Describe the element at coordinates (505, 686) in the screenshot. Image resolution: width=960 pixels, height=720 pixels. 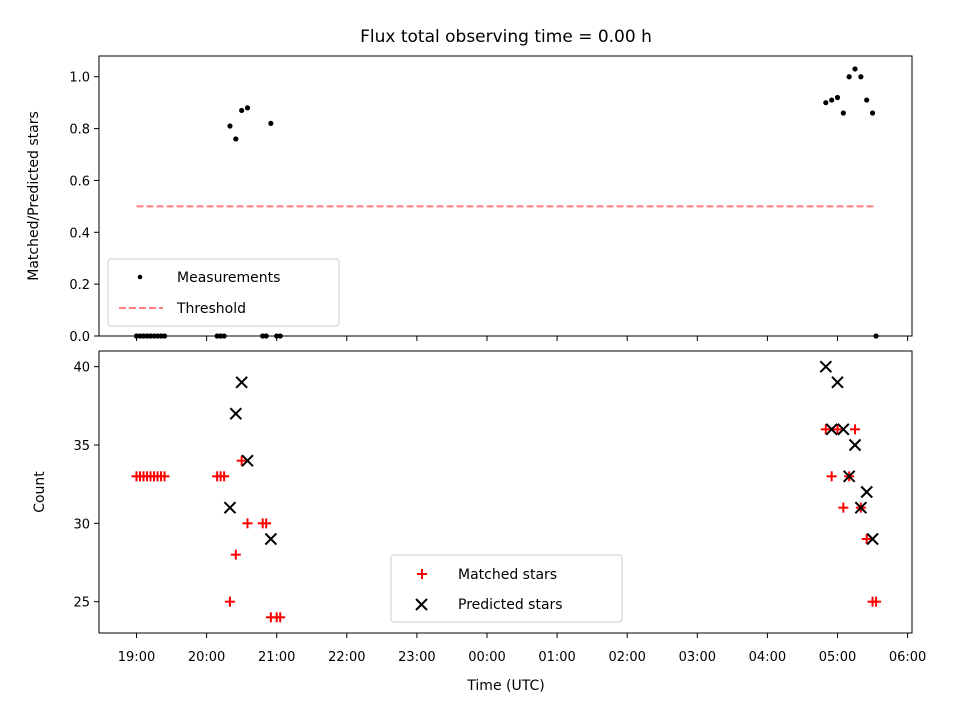
I see `x-axis-label: Time (UTC)` at that location.